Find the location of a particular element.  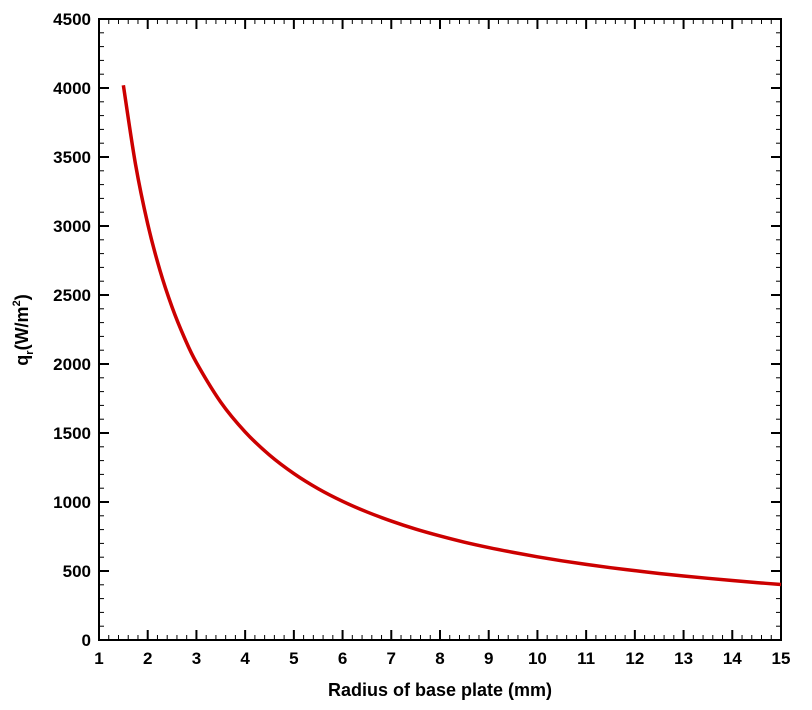

x-tick-label: 12 is located at coordinates (634, 658).